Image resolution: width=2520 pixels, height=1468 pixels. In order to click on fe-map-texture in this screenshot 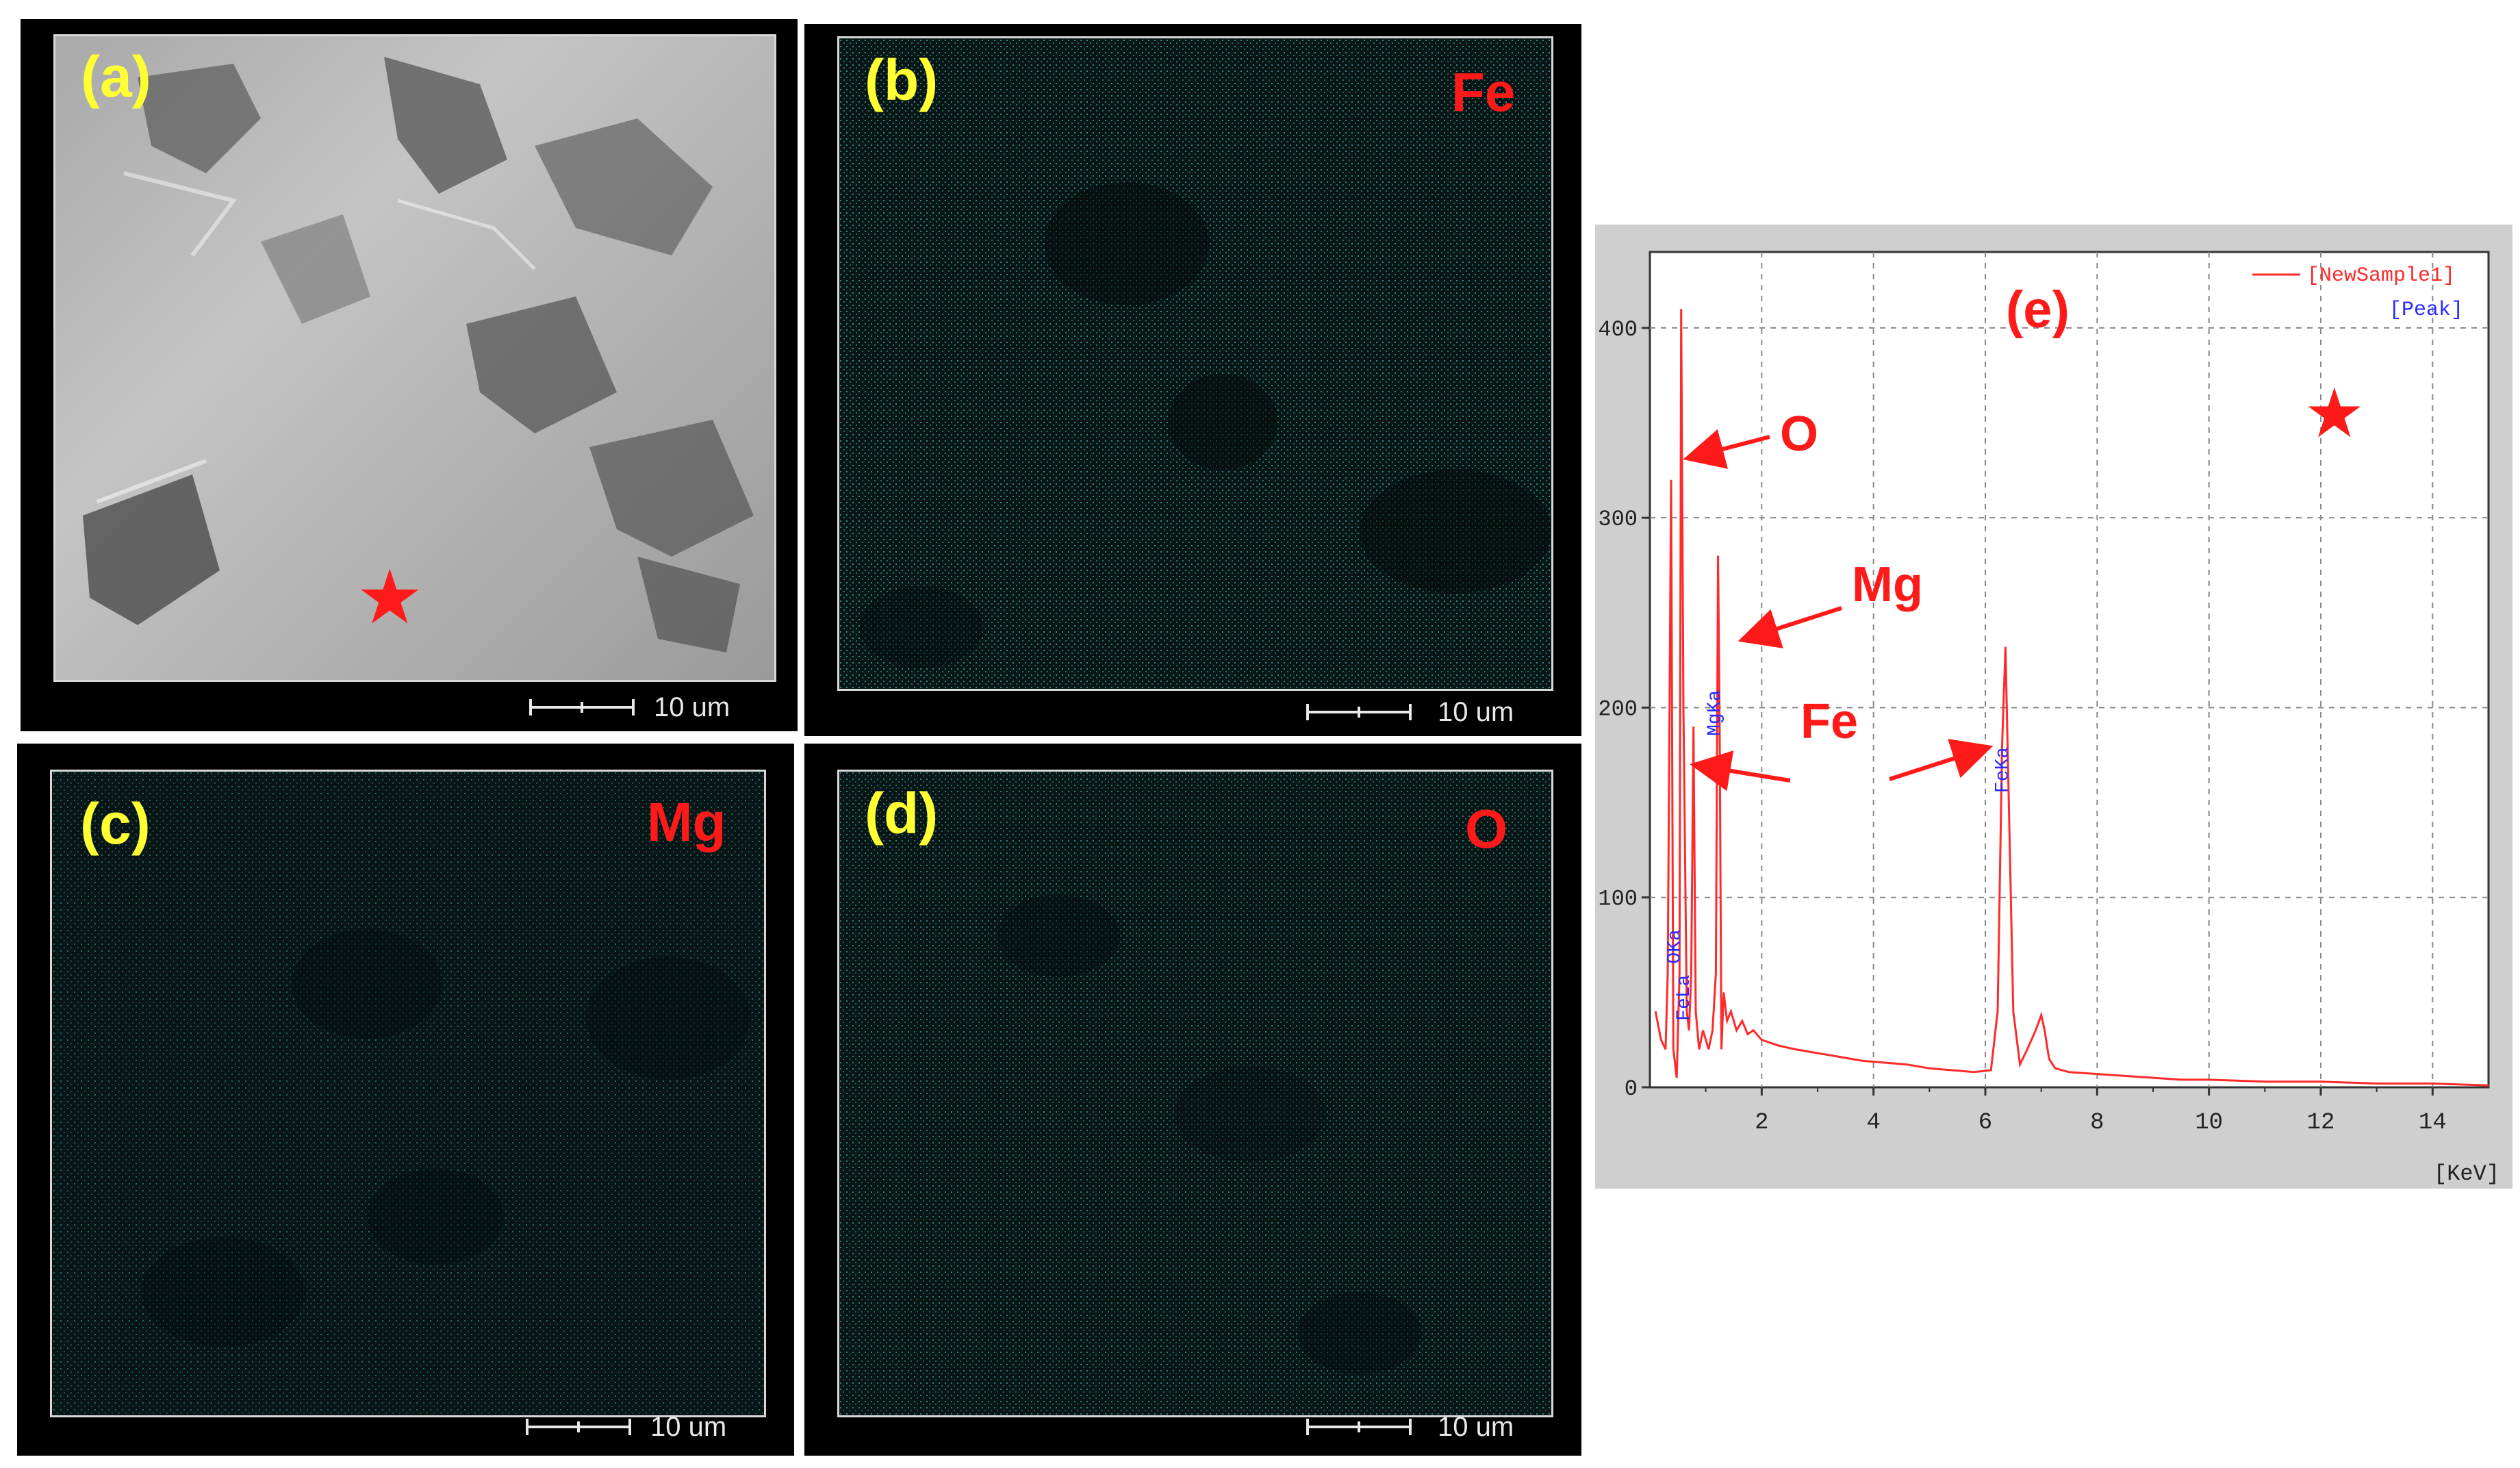, I will do `click(1195, 363)`.